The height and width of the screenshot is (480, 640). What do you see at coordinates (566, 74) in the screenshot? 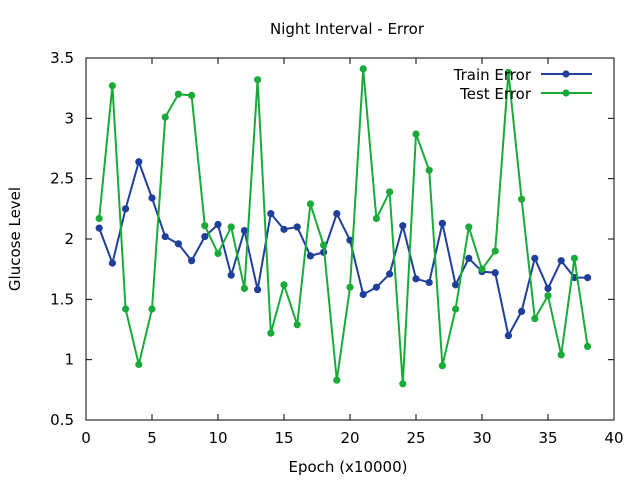
I see `legend-marker-train-error` at bounding box center [566, 74].